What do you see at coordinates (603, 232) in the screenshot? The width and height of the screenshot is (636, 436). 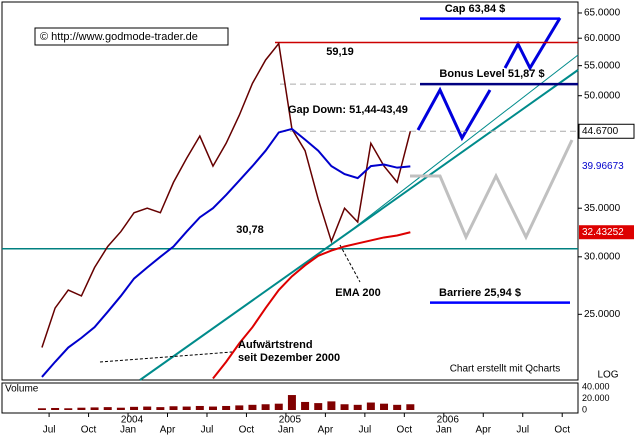 I see `last-value-label: 32.43252` at bounding box center [603, 232].